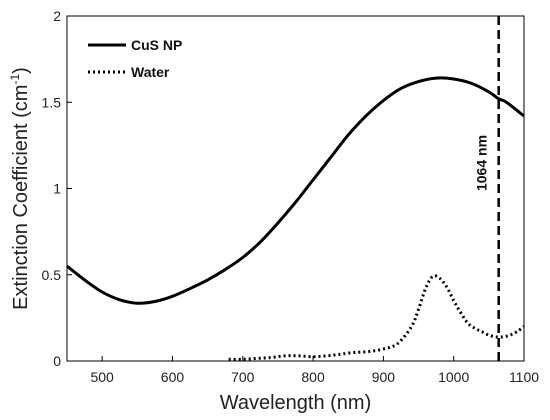  I want to click on x-tick-label: 1100, so click(524, 377).